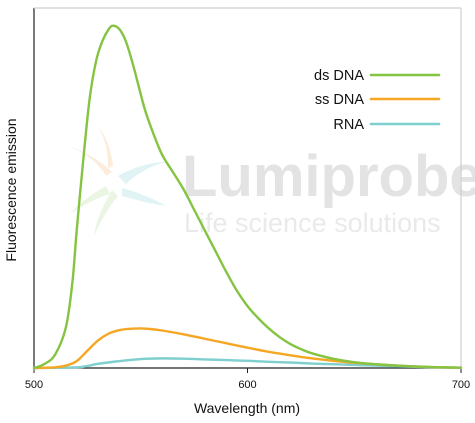 The image size is (475, 423). Describe the element at coordinates (34, 385) in the screenshot. I see `x-tick-label-500: 500` at that location.